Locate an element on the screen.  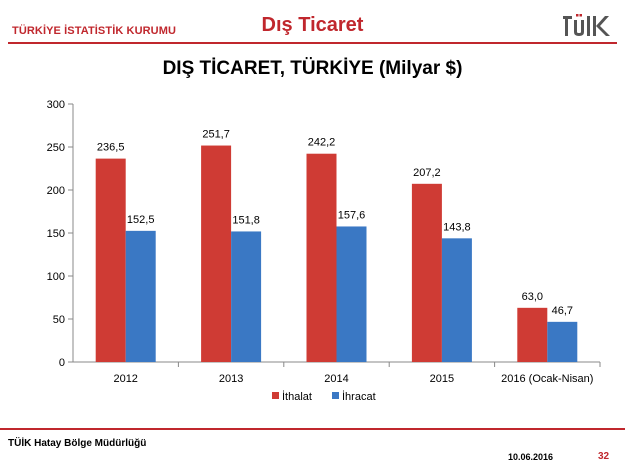
data-label: 157,6 is located at coordinates (352, 215).